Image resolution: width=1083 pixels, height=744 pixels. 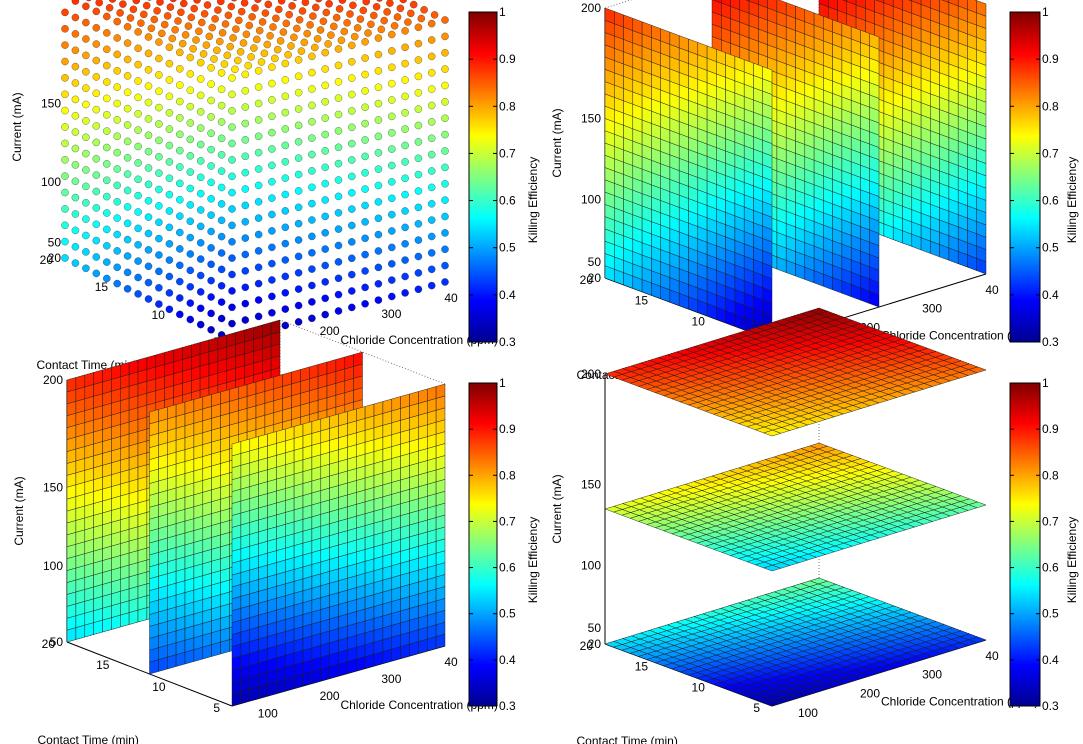 What do you see at coordinates (330, 696) in the screenshot?
I see `x-tick-label: 200` at bounding box center [330, 696].